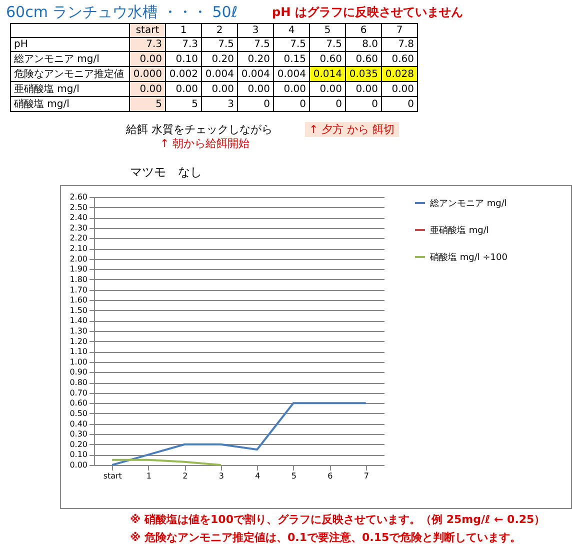 The image size is (584, 554). I want to click on y-tick-label: 0.20, so click(79, 444).